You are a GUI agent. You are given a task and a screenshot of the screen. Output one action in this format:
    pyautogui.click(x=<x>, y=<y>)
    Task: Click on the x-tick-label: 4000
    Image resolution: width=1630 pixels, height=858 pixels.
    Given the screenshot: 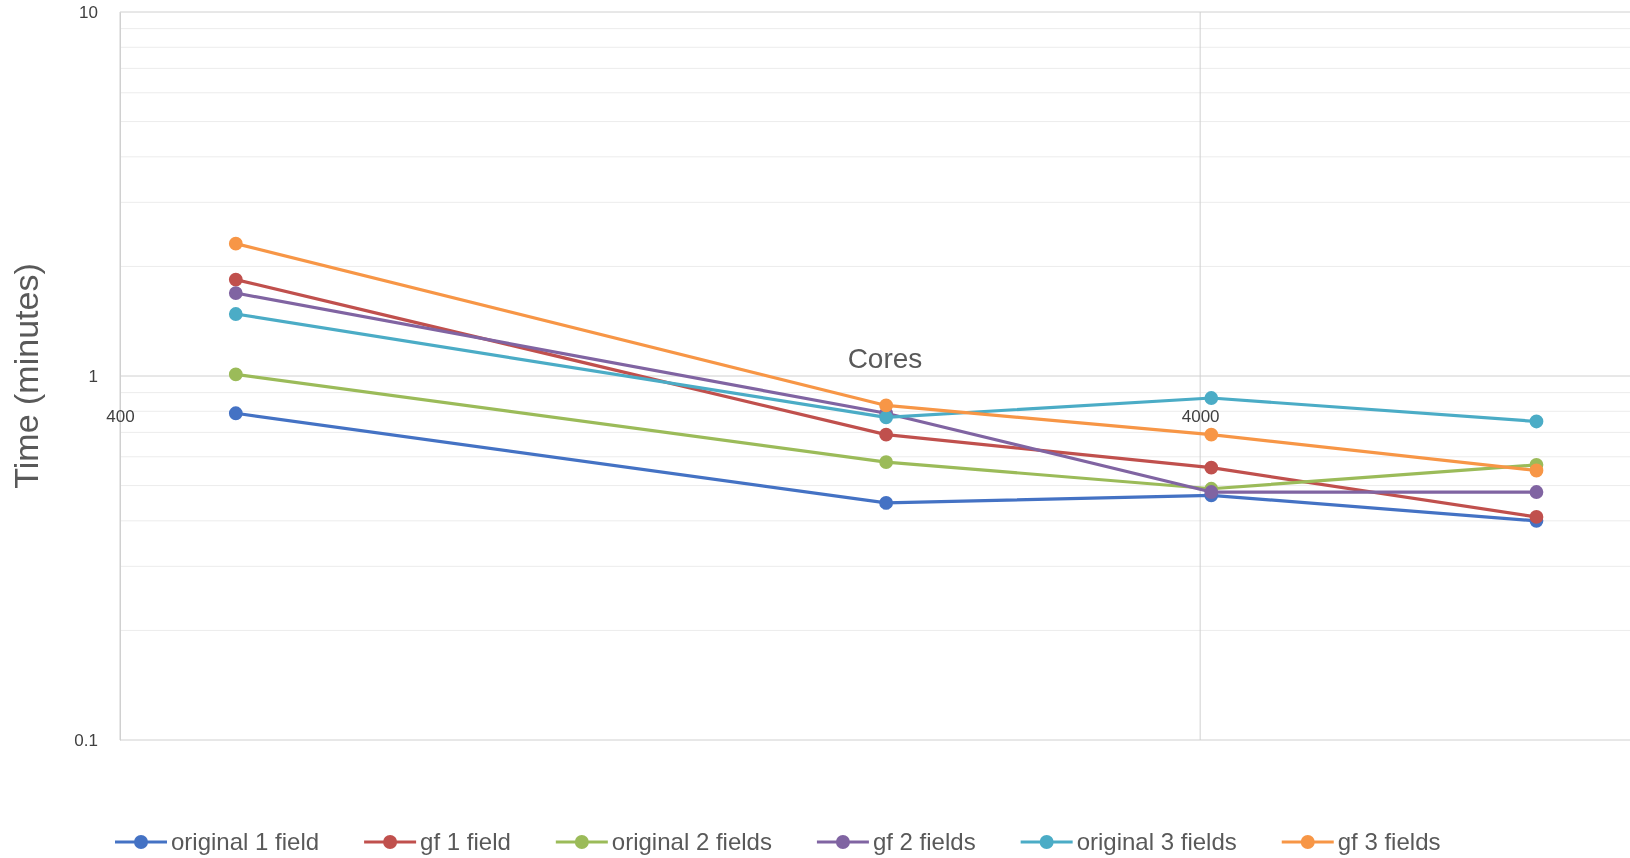 What is the action you would take?
    pyautogui.click(x=1200, y=417)
    